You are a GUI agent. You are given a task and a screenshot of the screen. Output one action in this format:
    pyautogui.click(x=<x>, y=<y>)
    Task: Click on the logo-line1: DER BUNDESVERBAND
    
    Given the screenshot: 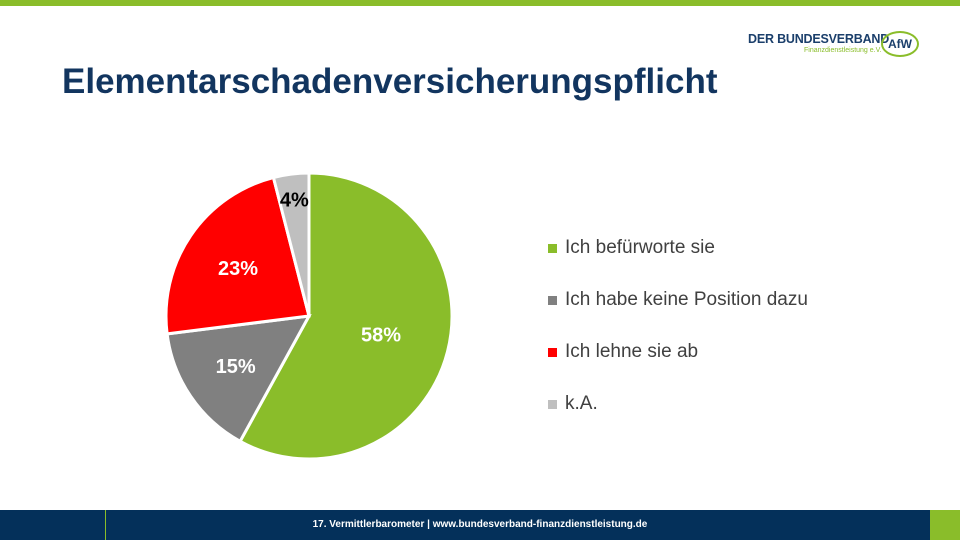 What is the action you would take?
    pyautogui.click(x=819, y=39)
    